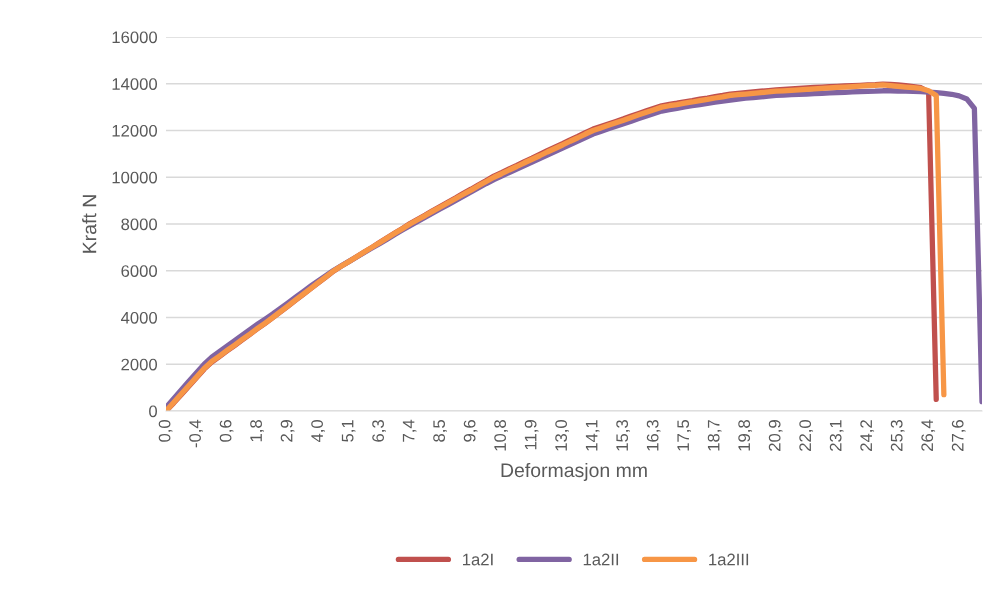 Image resolution: width=1002 pixels, height=599 pixels. What do you see at coordinates (836, 435) in the screenshot?
I see `x-tick-label: 23,1` at bounding box center [836, 435].